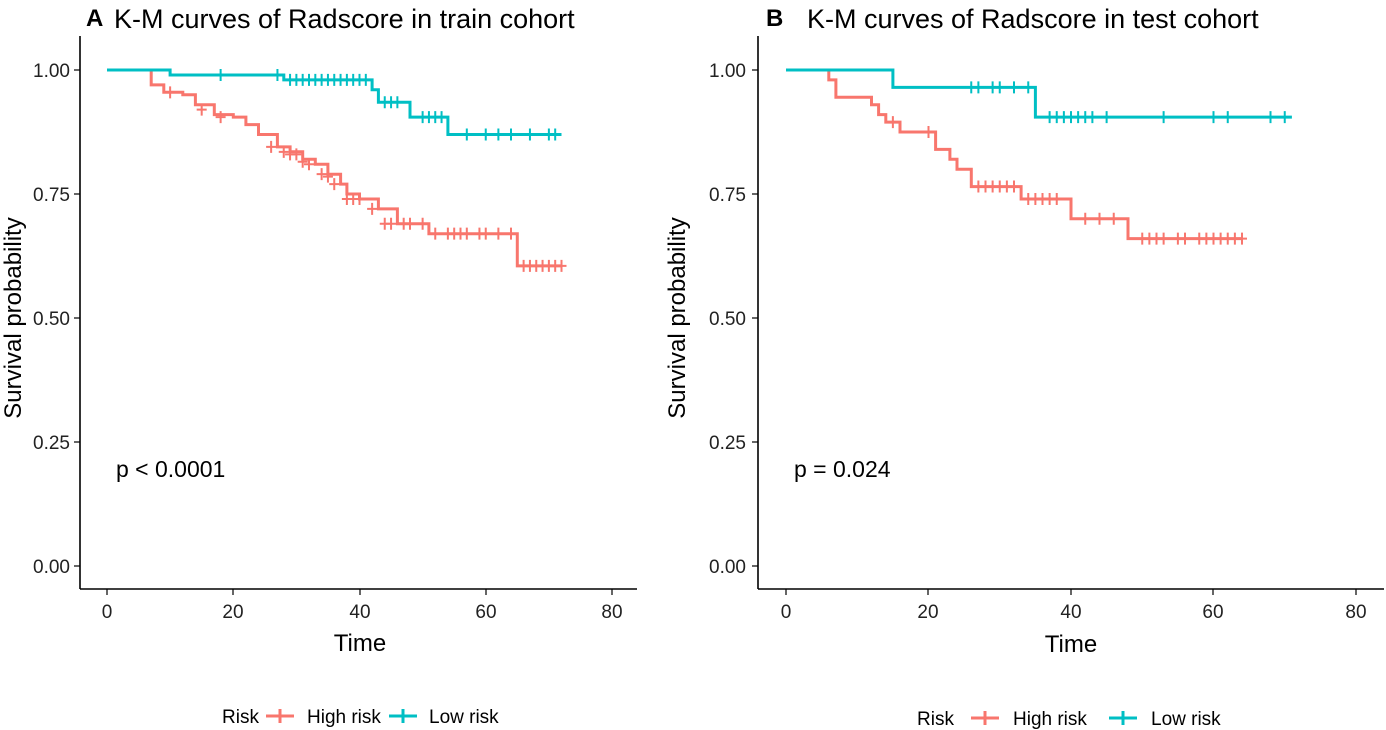 This screenshot has width=1386, height=730. What do you see at coordinates (786, 612) in the screenshot?
I see `panel-b-x-tick-label: 0` at bounding box center [786, 612].